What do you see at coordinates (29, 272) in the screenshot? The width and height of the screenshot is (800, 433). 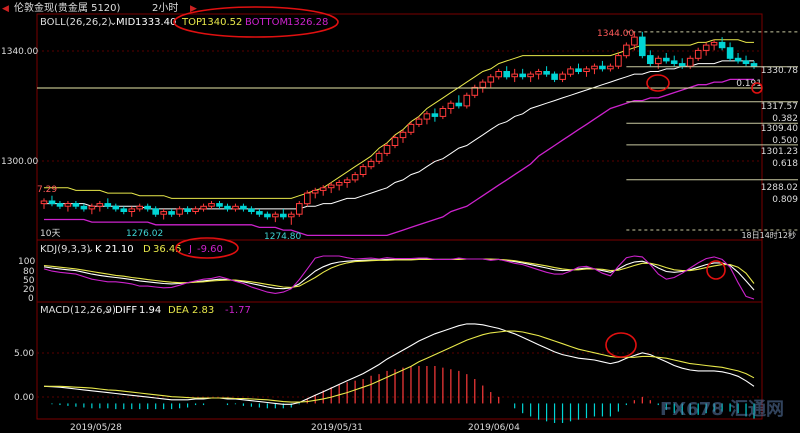 I see `kdj-y-tick: 80` at bounding box center [29, 272].